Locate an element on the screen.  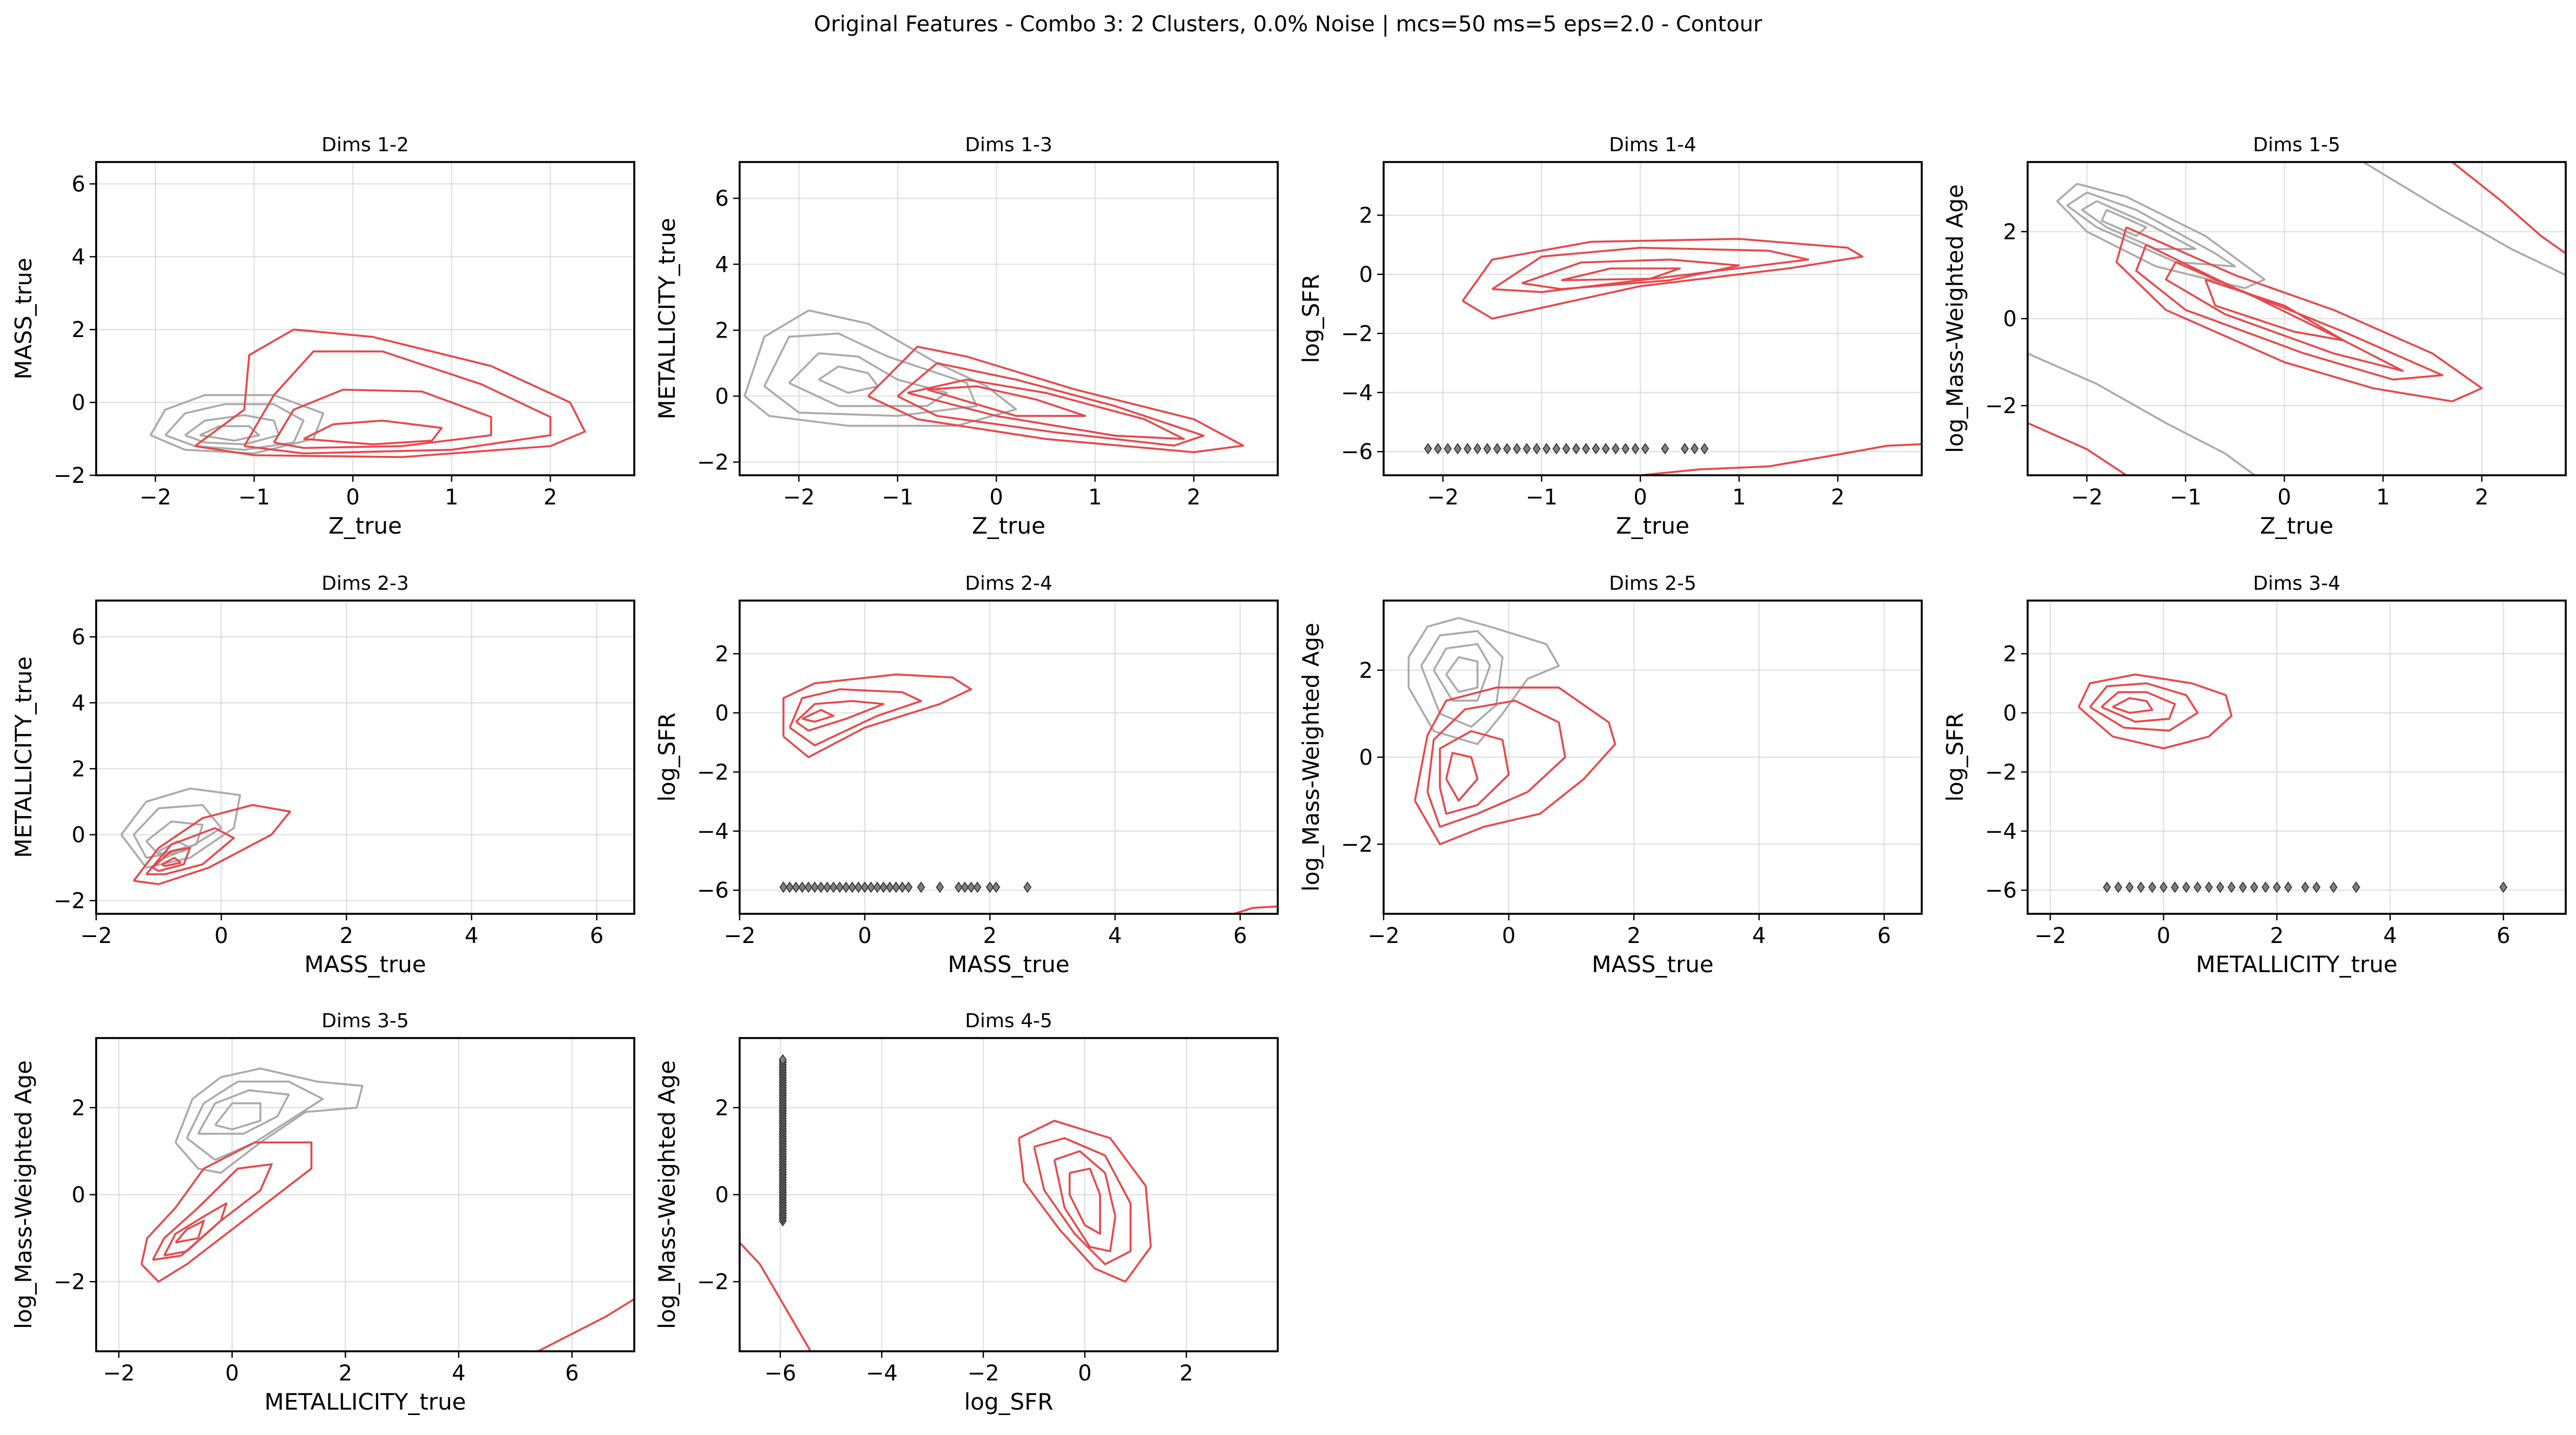
x-axis-label: Z_true is located at coordinates (2296, 526).